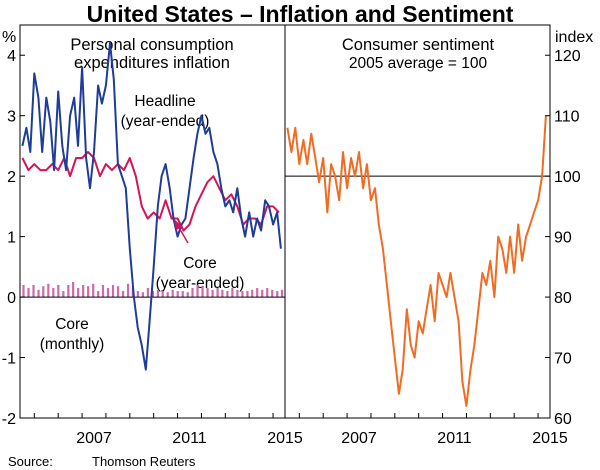 This screenshot has width=600, height=470. I want to click on left-ytick-label: -1, so click(9, 359).